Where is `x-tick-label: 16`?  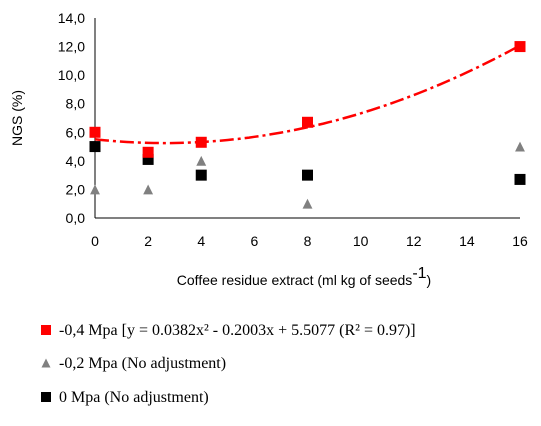
x-tick-label: 16 is located at coordinates (520, 241).